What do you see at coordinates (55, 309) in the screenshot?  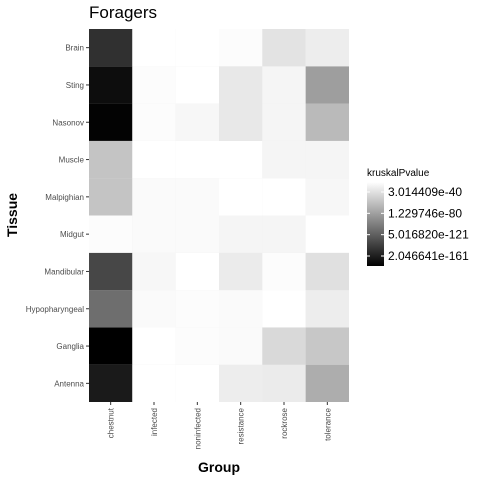 I see `y-tick-label: Hypopharyngeal` at bounding box center [55, 309].